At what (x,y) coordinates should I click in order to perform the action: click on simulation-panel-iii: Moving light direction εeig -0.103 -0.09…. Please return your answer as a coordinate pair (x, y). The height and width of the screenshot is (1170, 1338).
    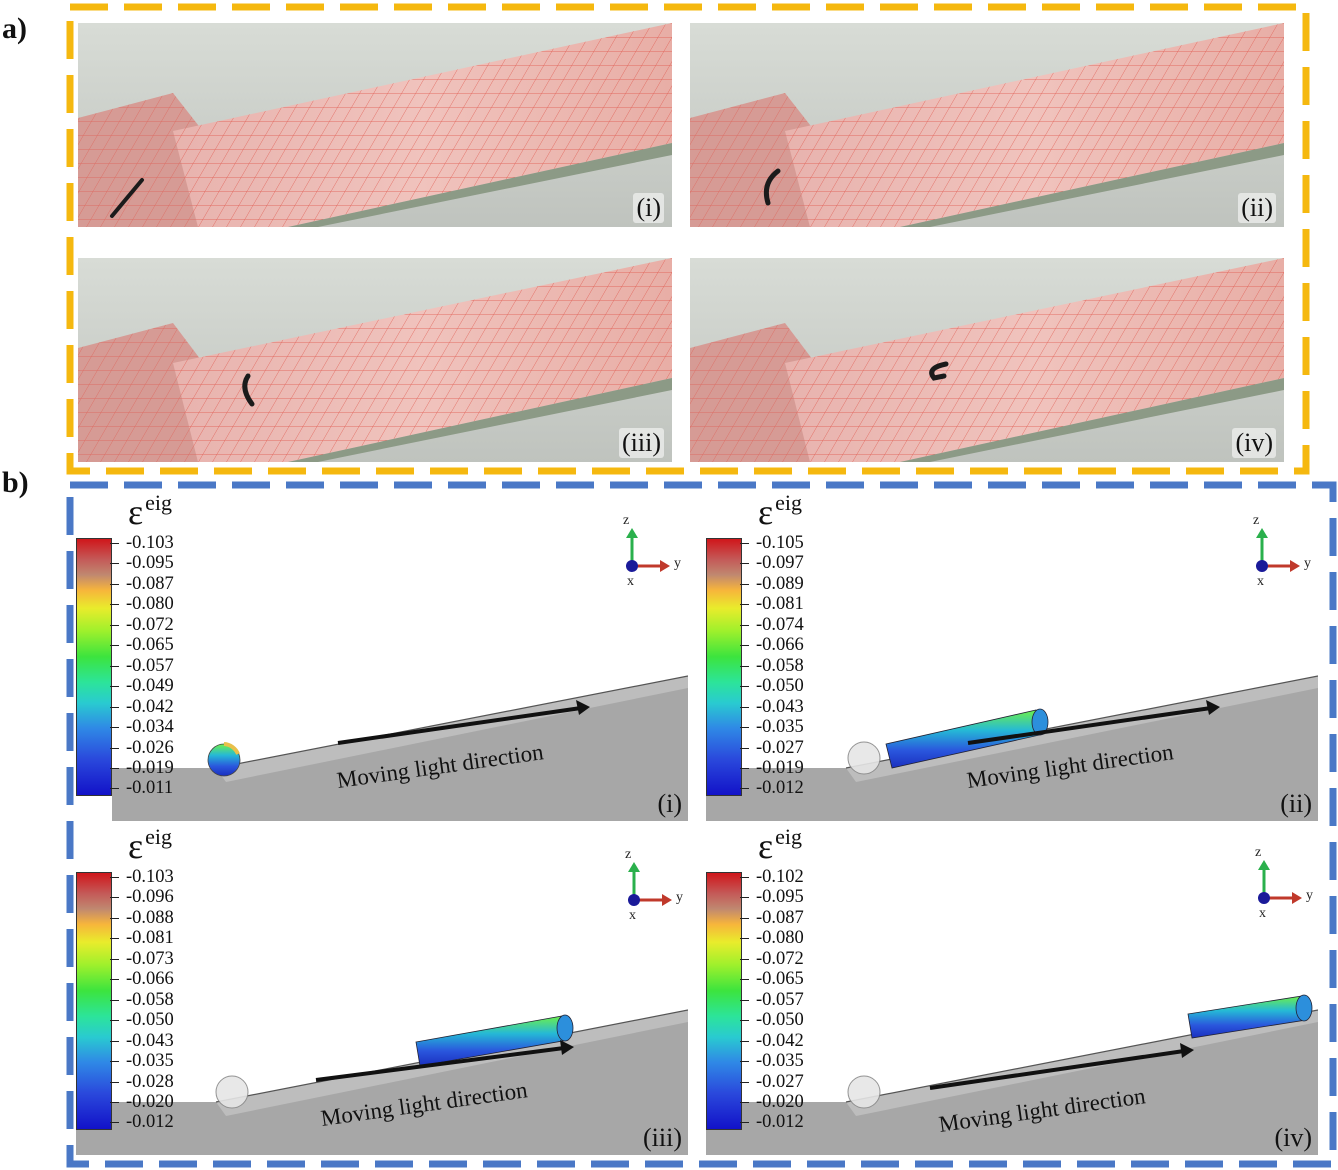
    Looking at the image, I should click on (382, 990).